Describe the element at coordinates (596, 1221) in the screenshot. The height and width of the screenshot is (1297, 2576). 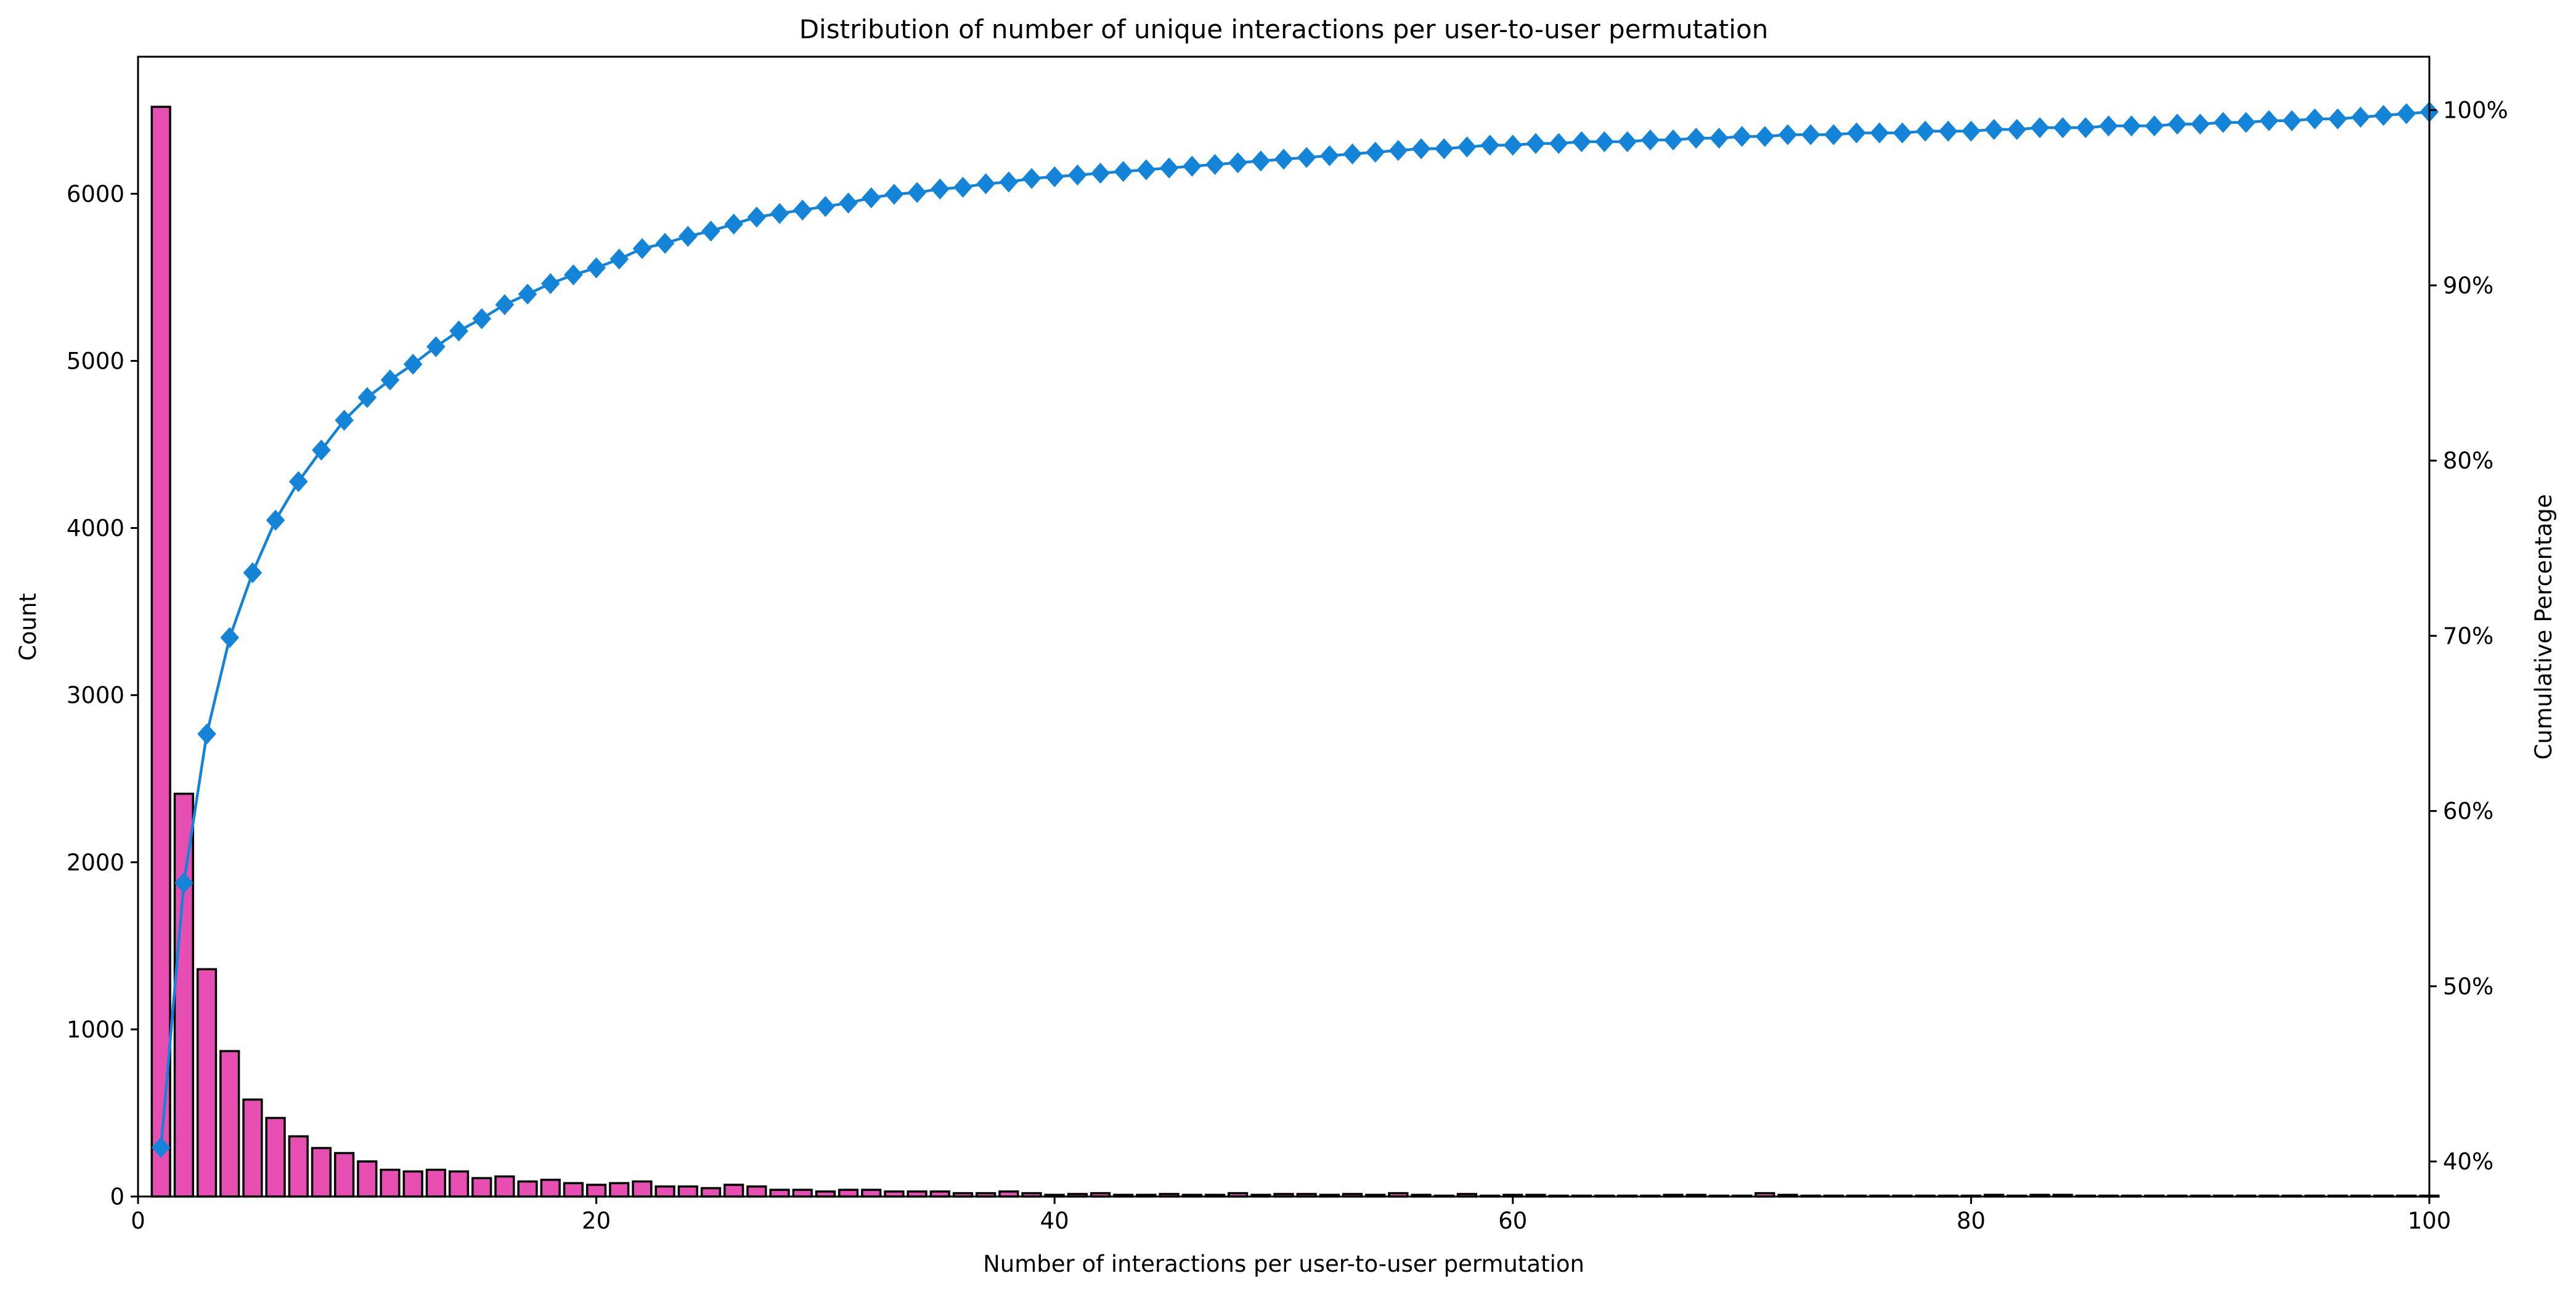
I see `x-tick-label: 20` at that location.